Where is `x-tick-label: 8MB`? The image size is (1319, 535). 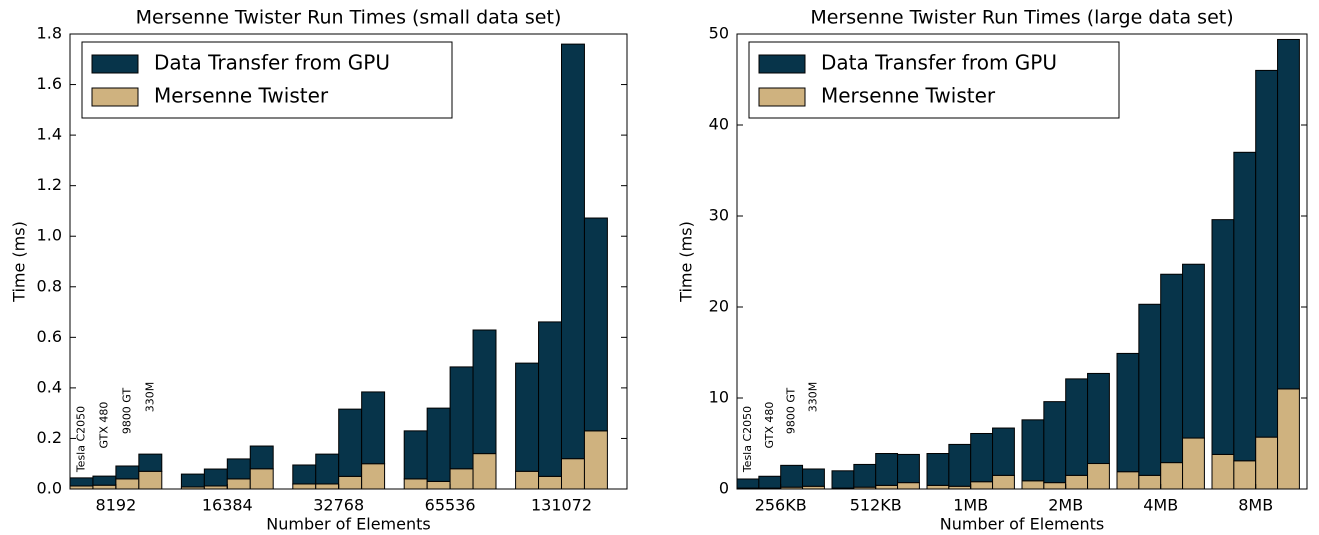 x-tick-label: 8MB is located at coordinates (1255, 505).